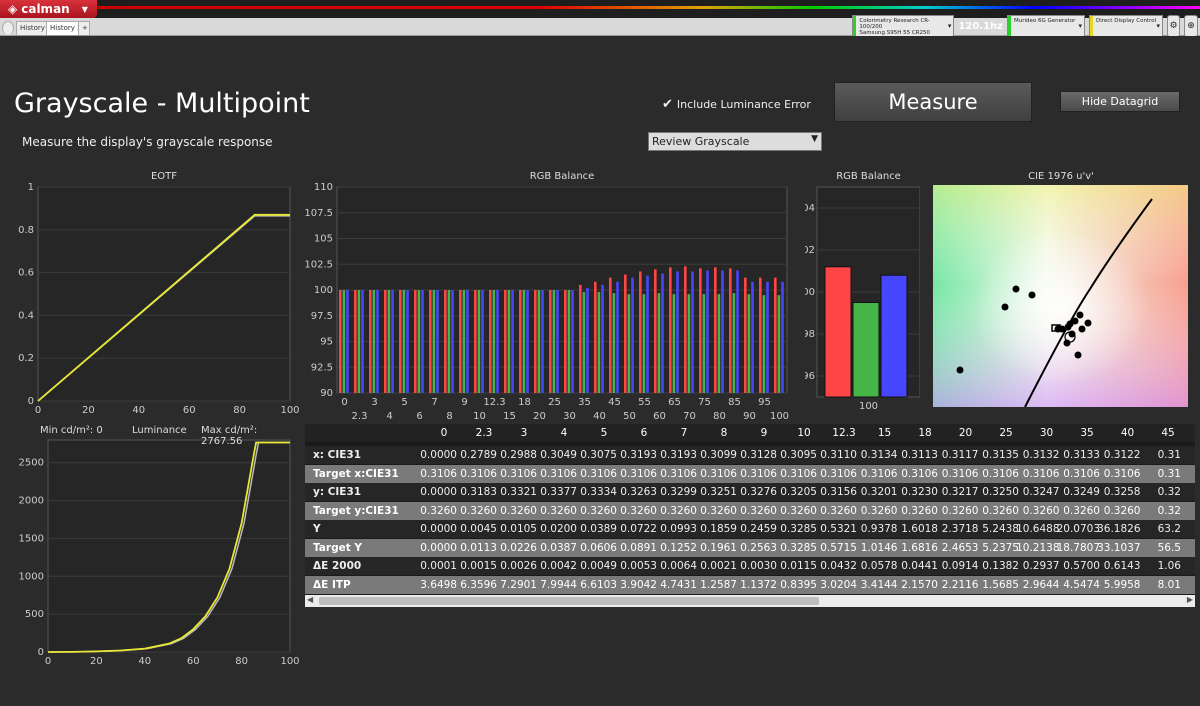 The width and height of the screenshot is (1200, 706). What do you see at coordinates (678, 547) in the screenshot?
I see `table-cell: 0.1252` at bounding box center [678, 547].